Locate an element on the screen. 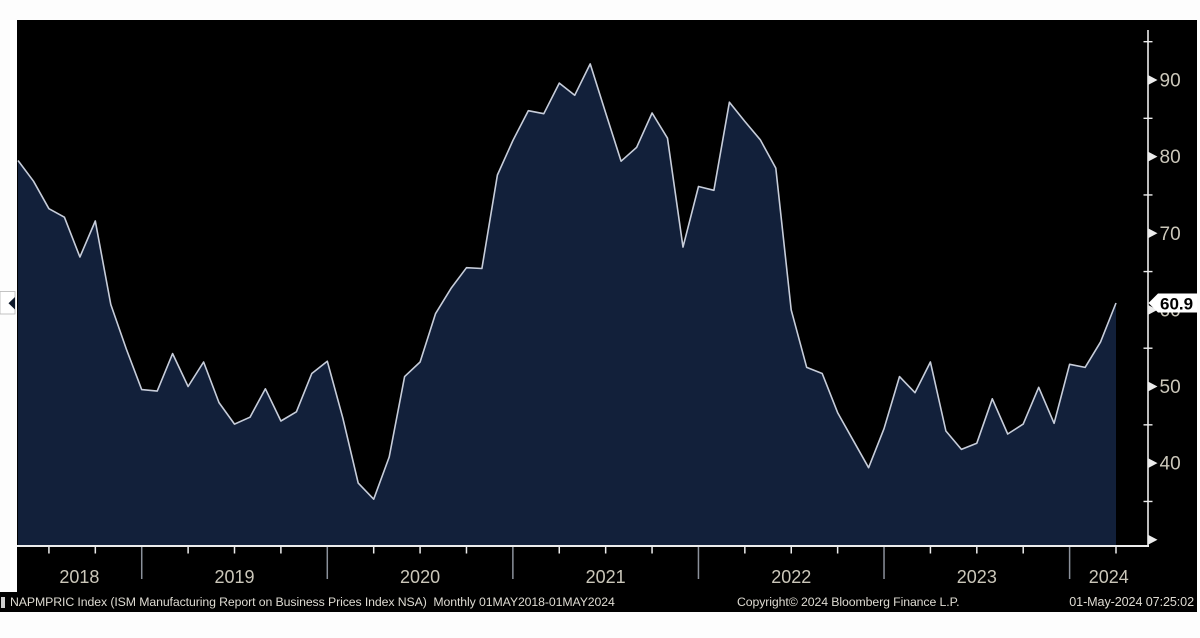  left-edge-label-fragment is located at coordinates (8, 303).